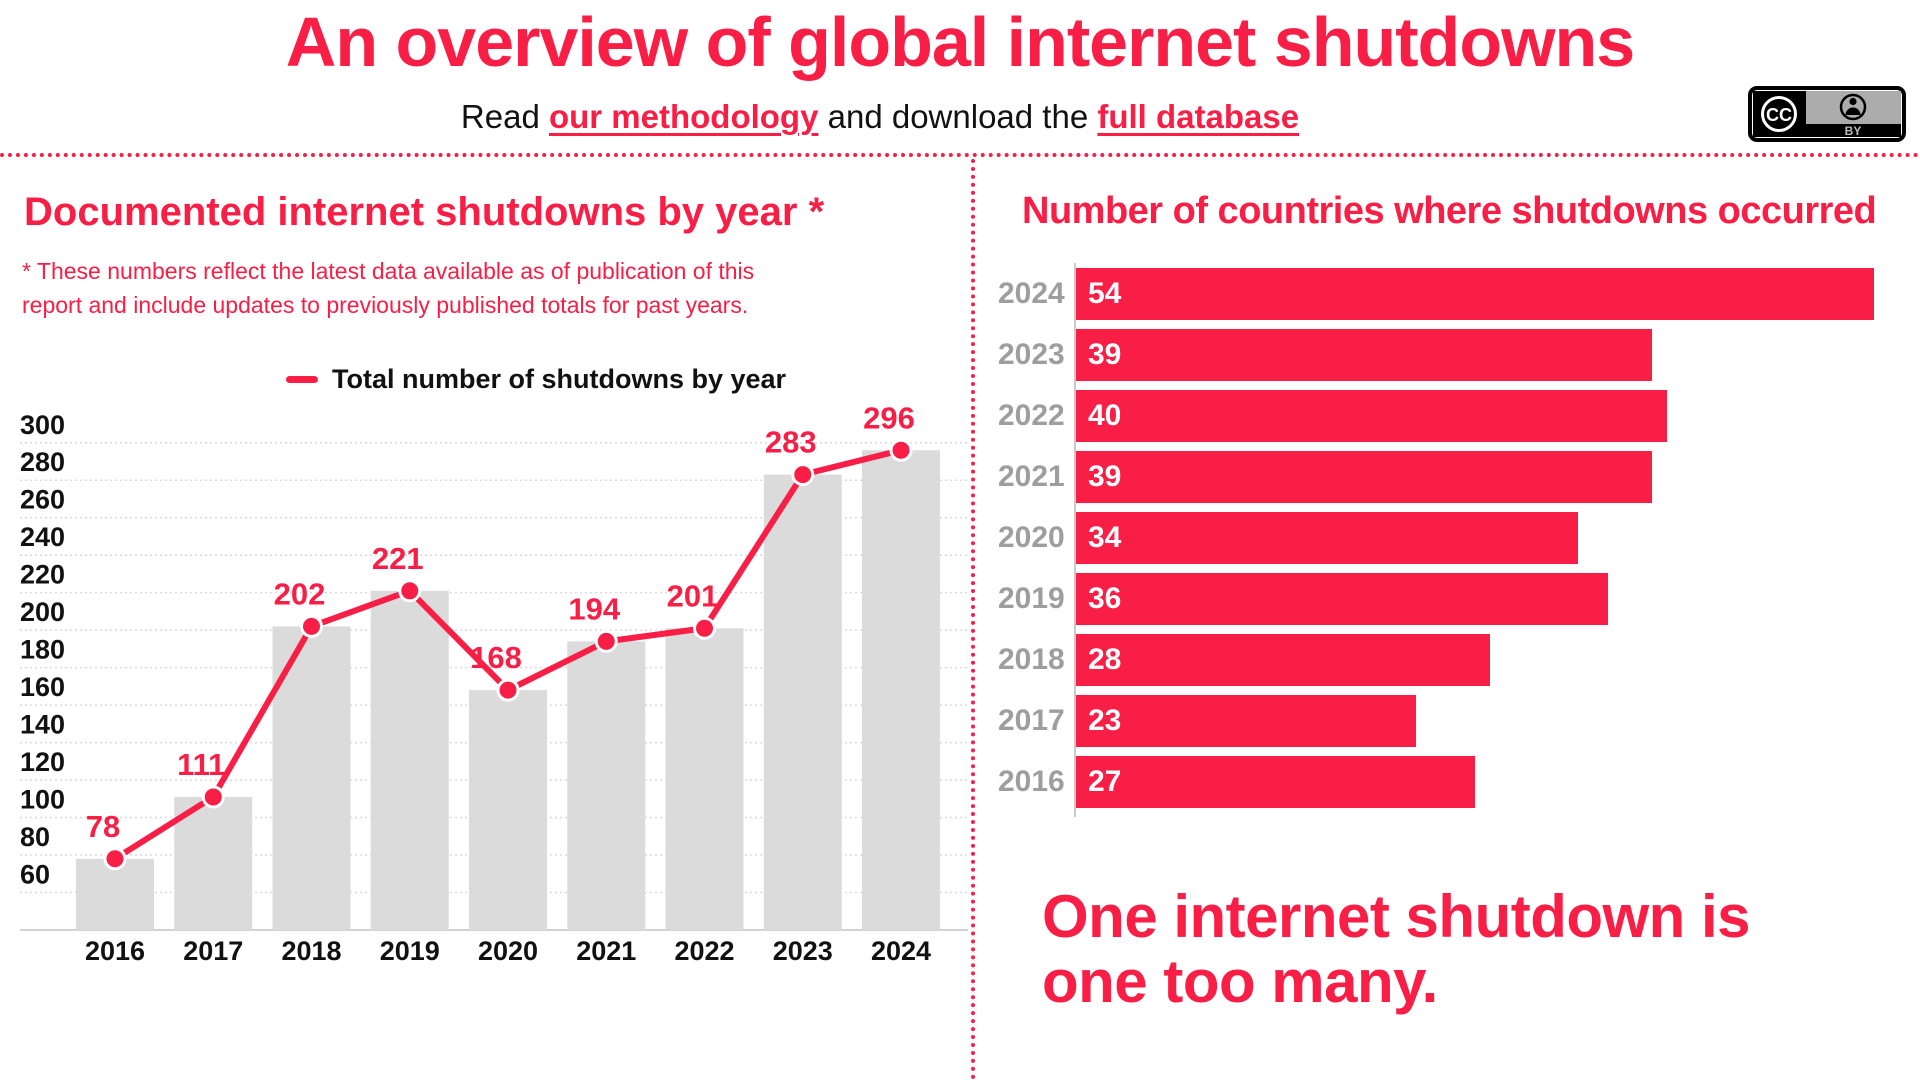  I want to click on country-value-2016: 27, so click(1105, 781).